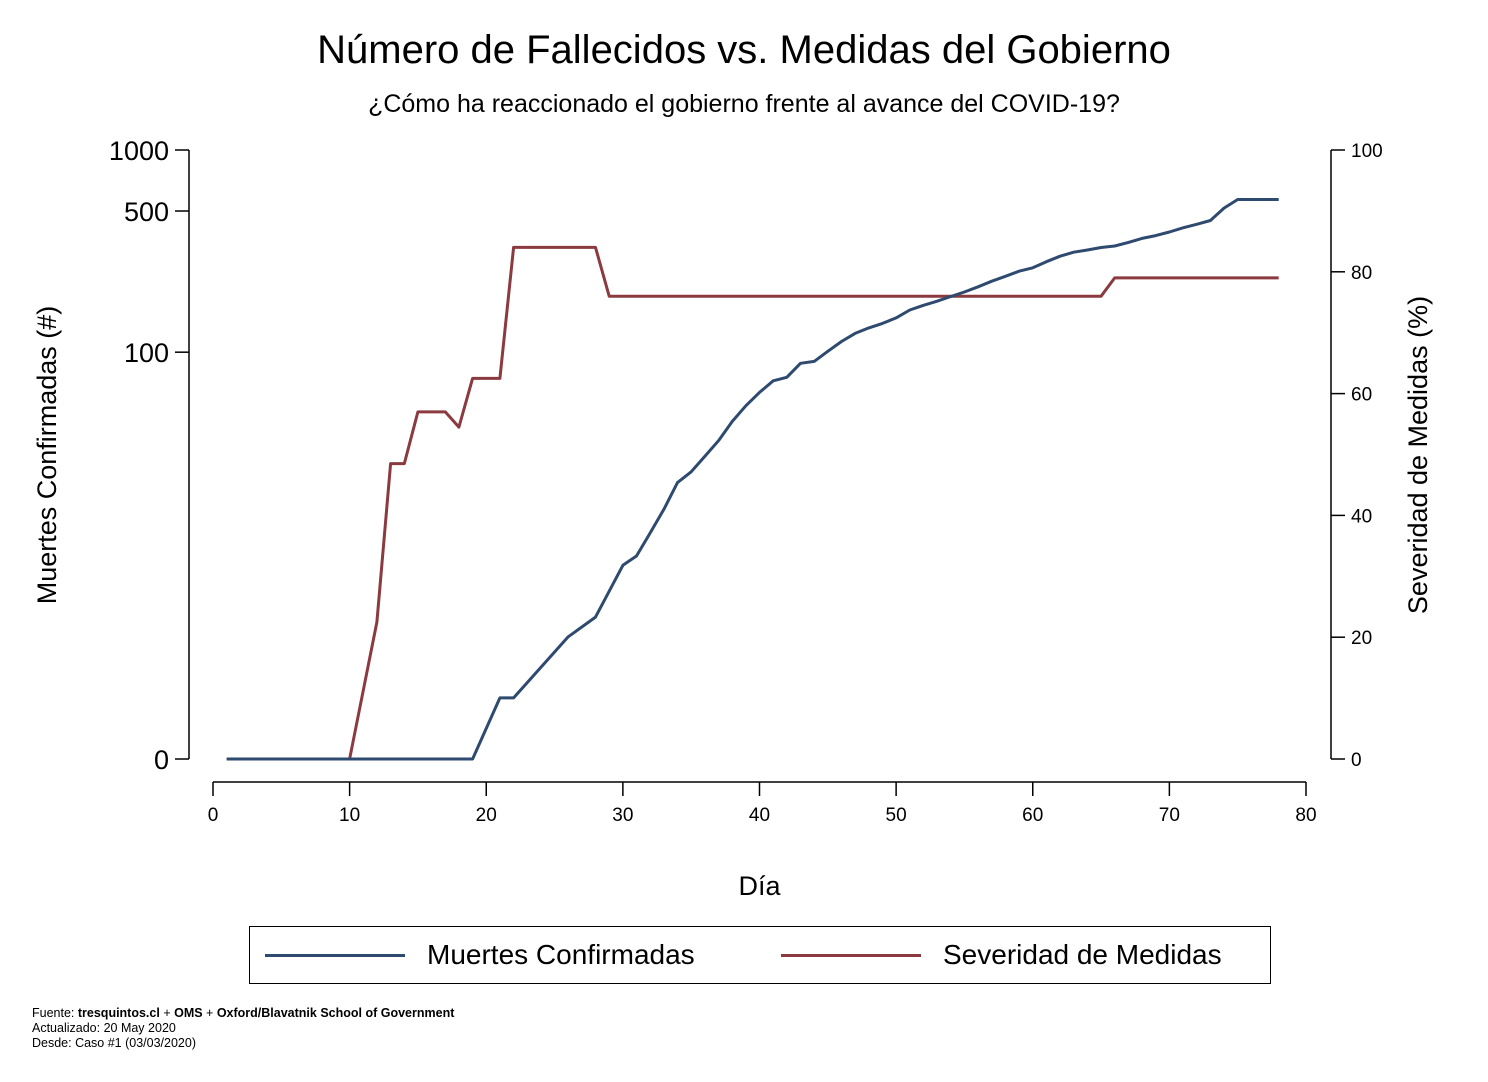 This screenshot has width=1488, height=1082. I want to click on footnote-plus-2: +, so click(209, 1013).